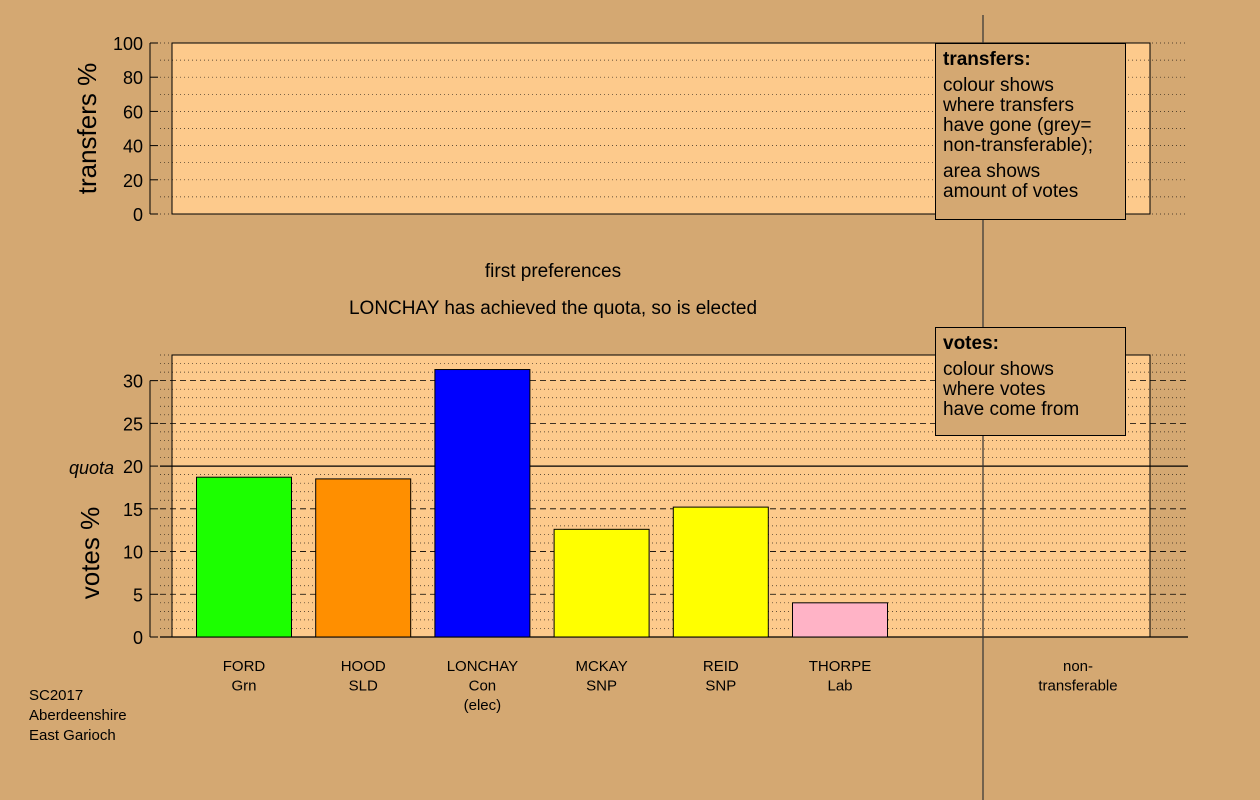 This screenshot has width=1260, height=800. I want to click on votes-legend-line: where votes, so click(994, 389).